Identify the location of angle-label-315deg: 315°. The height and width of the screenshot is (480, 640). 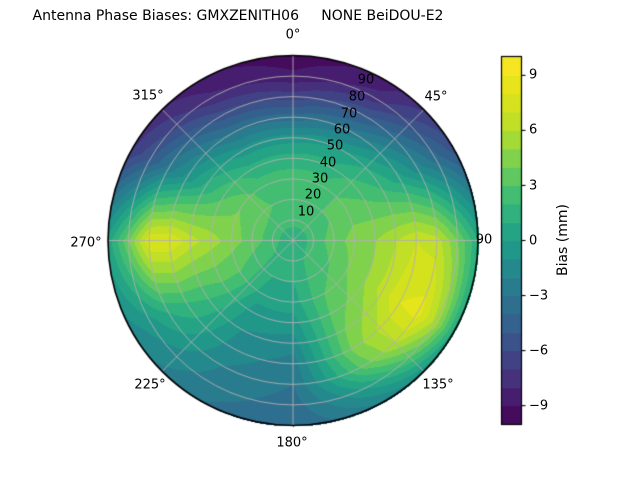
(148, 96).